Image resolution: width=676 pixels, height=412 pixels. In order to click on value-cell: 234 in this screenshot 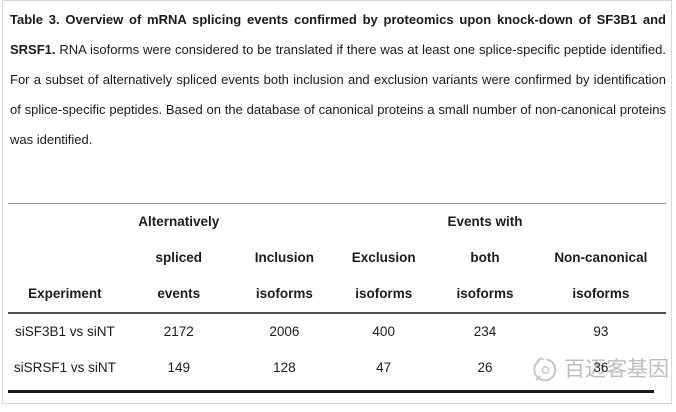, I will do `click(485, 331)`.